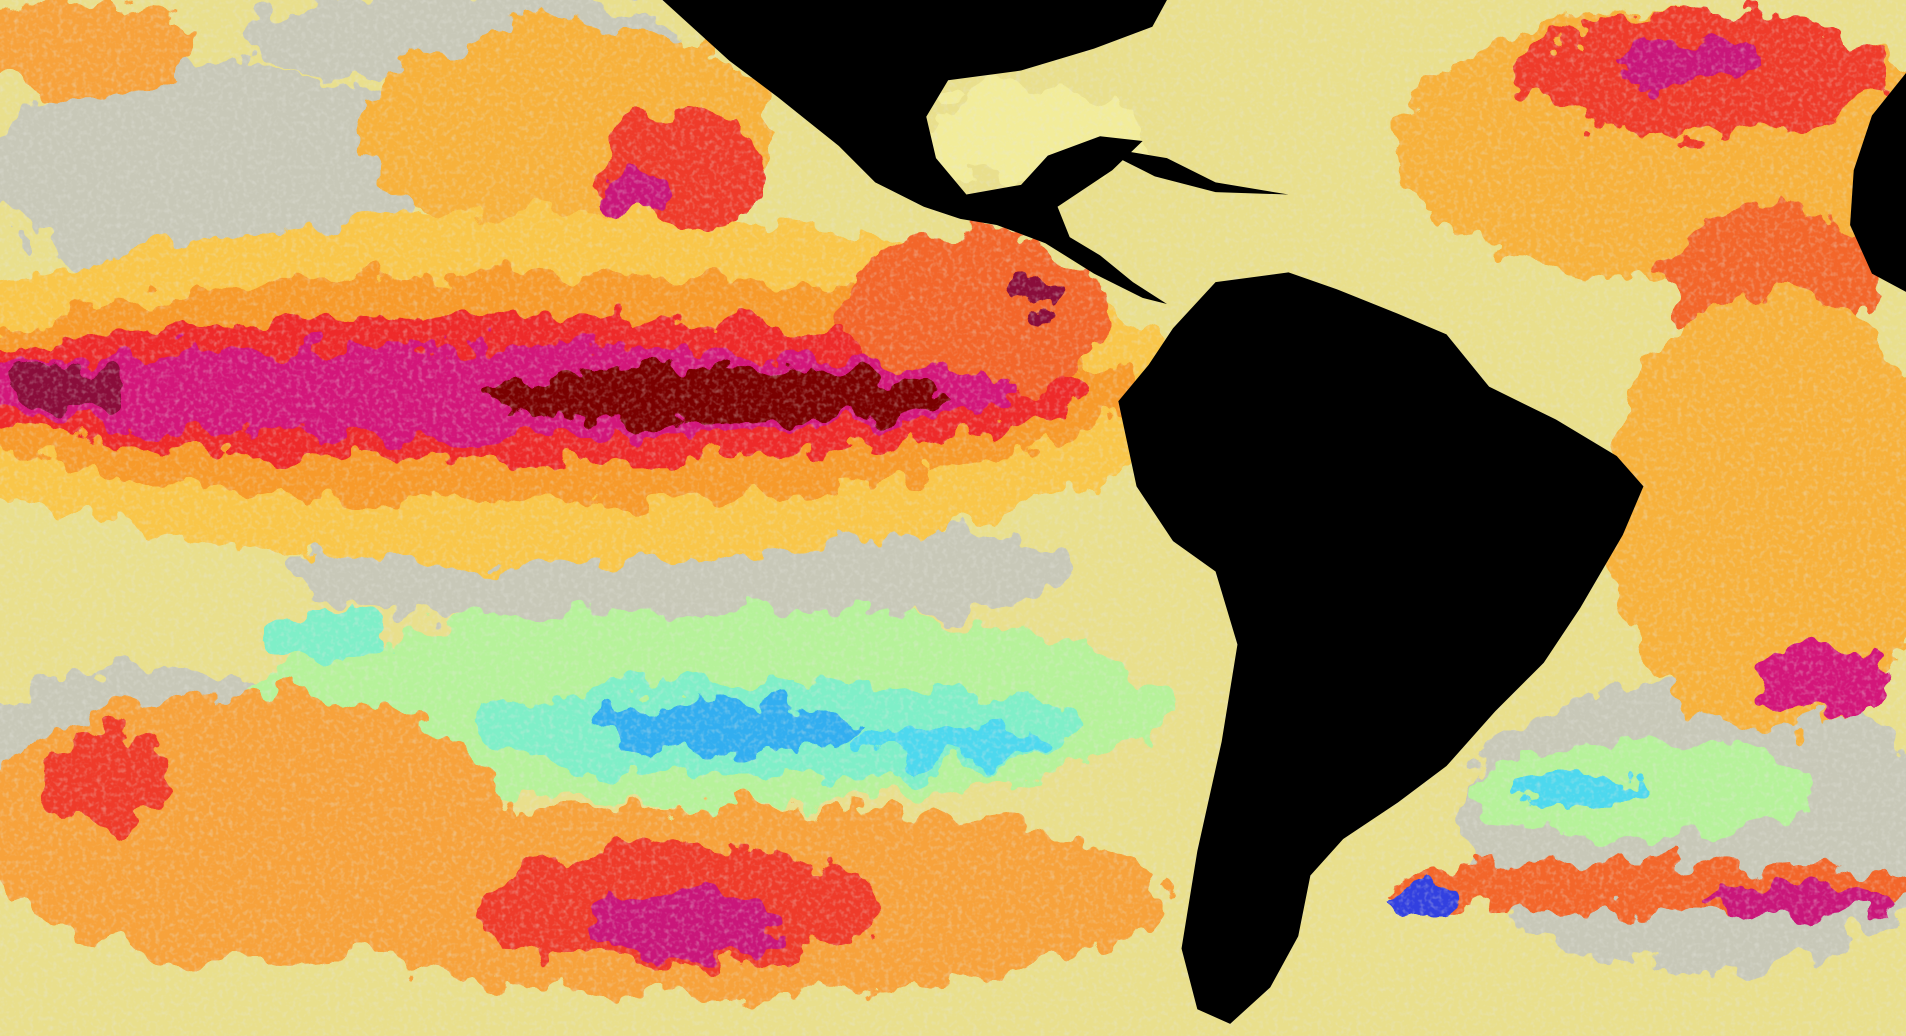  I want to click on north-america, so click(914, 152).